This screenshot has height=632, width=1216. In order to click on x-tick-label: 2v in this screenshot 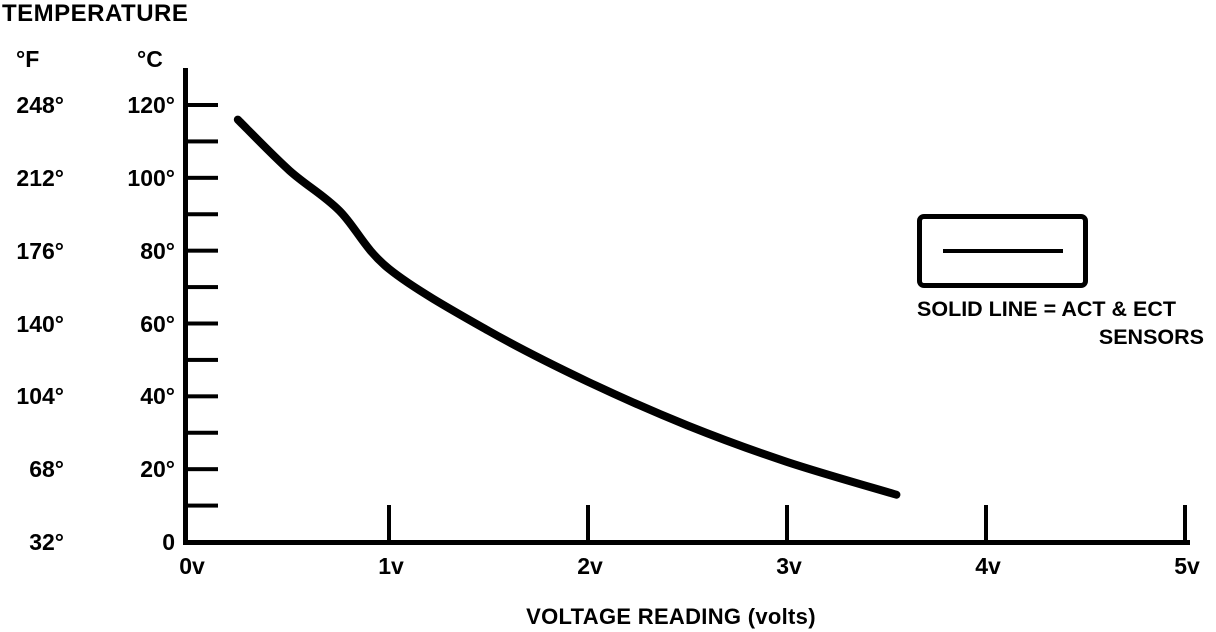, I will do `click(590, 566)`.